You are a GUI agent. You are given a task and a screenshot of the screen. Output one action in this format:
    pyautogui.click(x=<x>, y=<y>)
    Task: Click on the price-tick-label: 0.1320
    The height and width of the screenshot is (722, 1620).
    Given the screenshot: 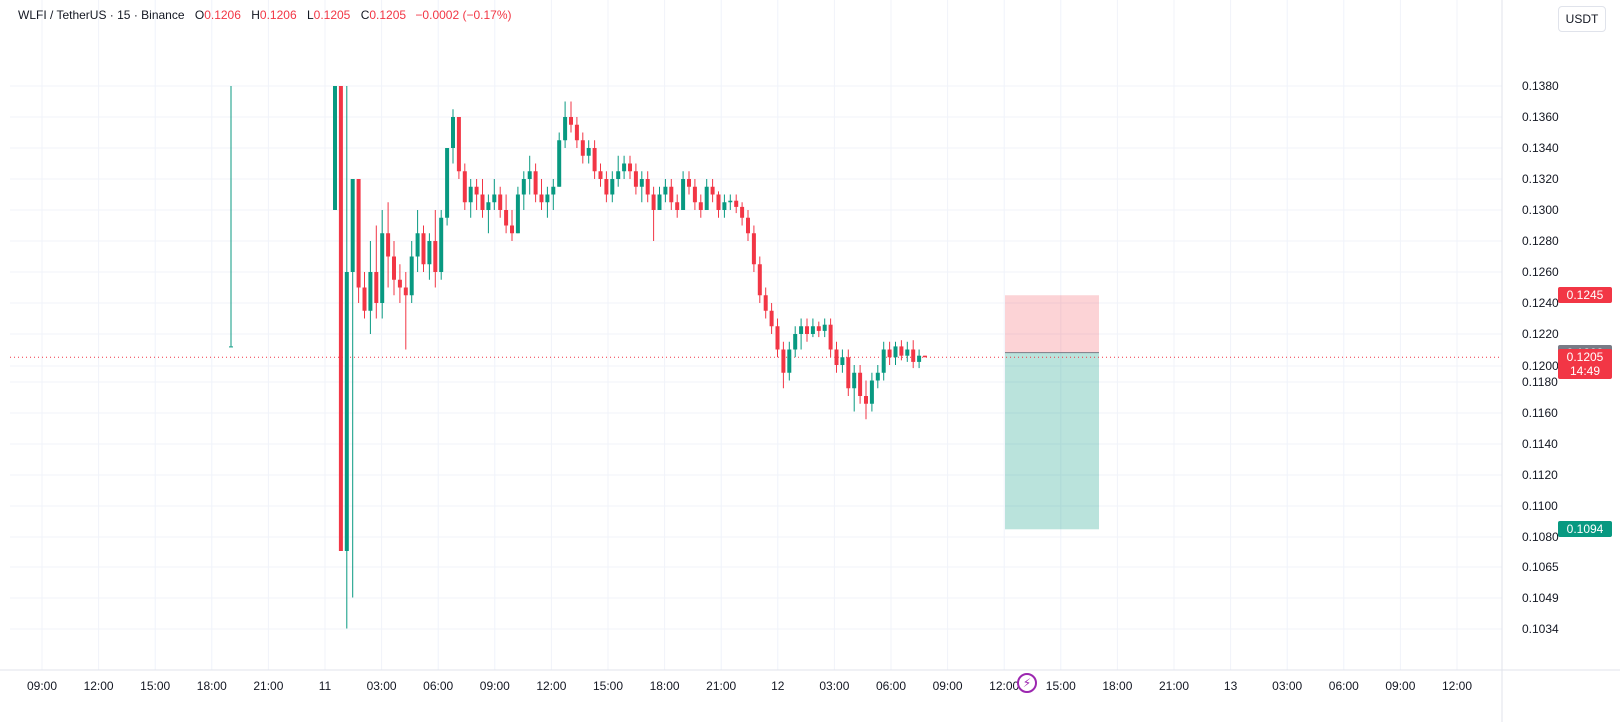 What is the action you would take?
    pyautogui.click(x=1540, y=179)
    